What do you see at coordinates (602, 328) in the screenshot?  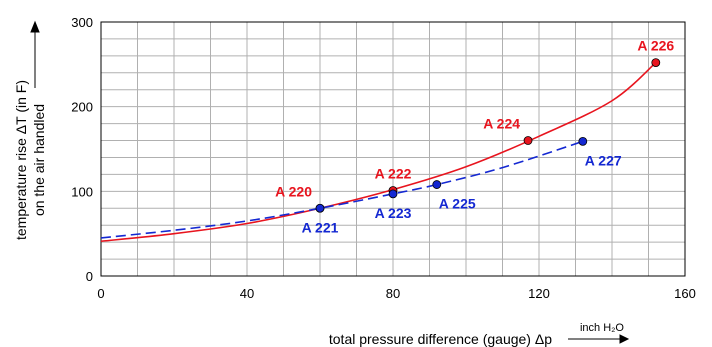 I see `x-axis-unit: inch H₂O` at bounding box center [602, 328].